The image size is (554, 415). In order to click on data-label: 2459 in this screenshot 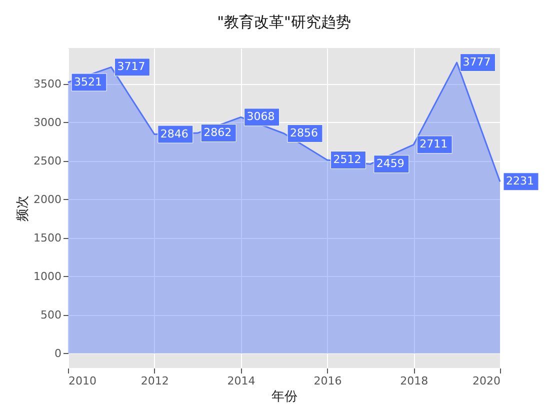, I will do `click(390, 163)`.